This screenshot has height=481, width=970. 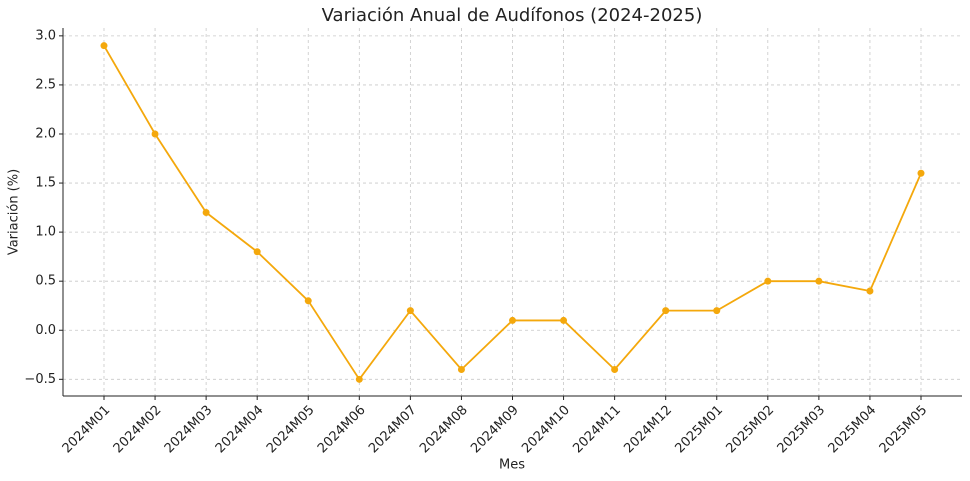 I want to click on y-tick-label: 3.0, so click(x=45, y=35).